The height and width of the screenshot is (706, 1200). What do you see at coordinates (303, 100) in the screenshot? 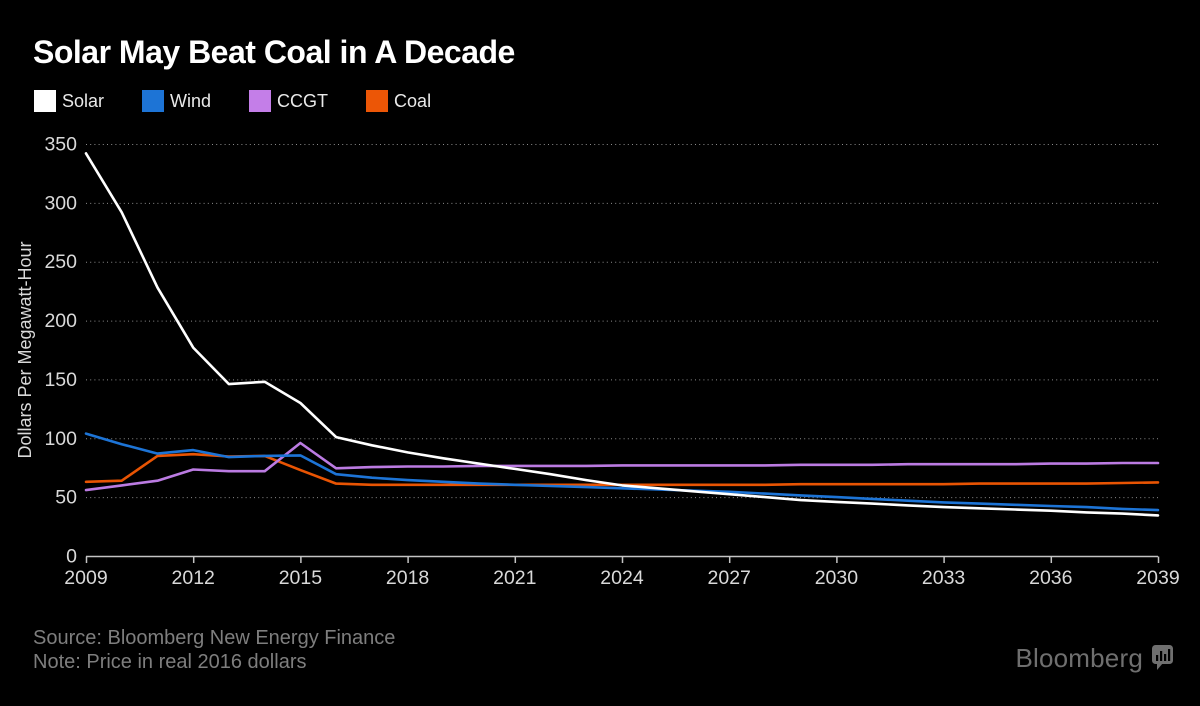
I see `legend-label: CCGT` at bounding box center [303, 100].